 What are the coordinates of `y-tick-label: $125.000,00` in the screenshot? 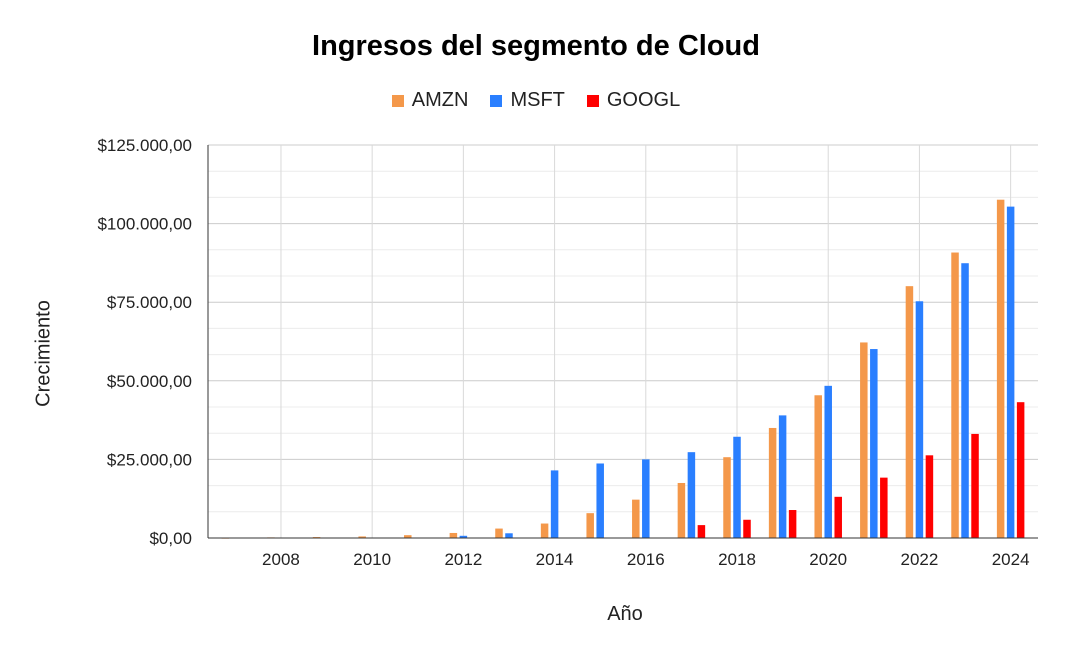 It's located at (144, 145).